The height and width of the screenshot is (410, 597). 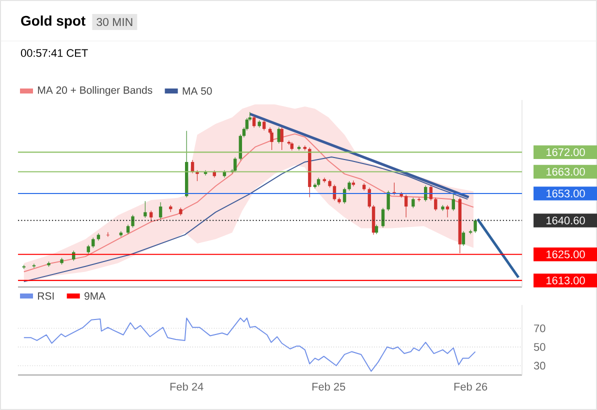 What do you see at coordinates (53, 21) in the screenshot?
I see `chart-title: Gold spot` at bounding box center [53, 21].